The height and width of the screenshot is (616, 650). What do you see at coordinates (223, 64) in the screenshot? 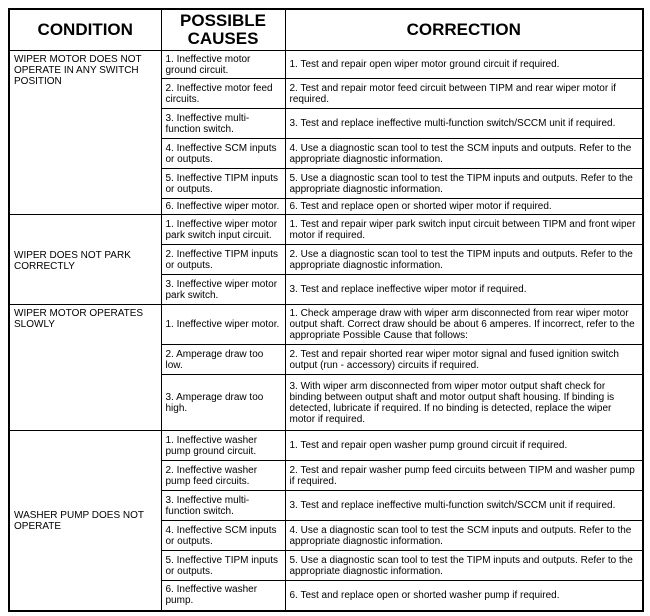
I see `cause-cell: 1. Ineffective motor ground circuit.` at bounding box center [223, 64].